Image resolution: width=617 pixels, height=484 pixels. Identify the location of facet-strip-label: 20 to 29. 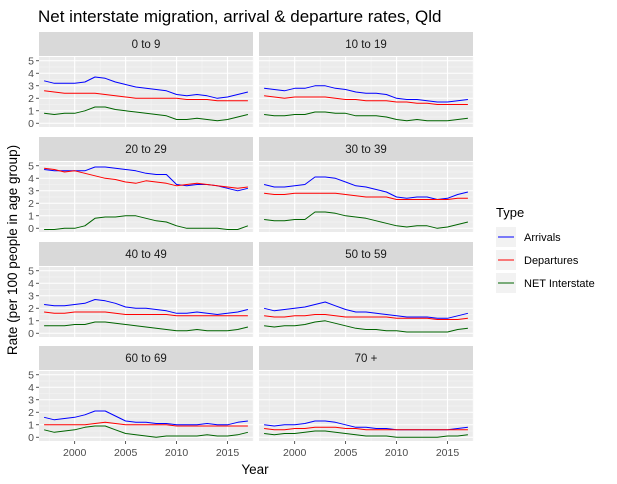
(146, 150).